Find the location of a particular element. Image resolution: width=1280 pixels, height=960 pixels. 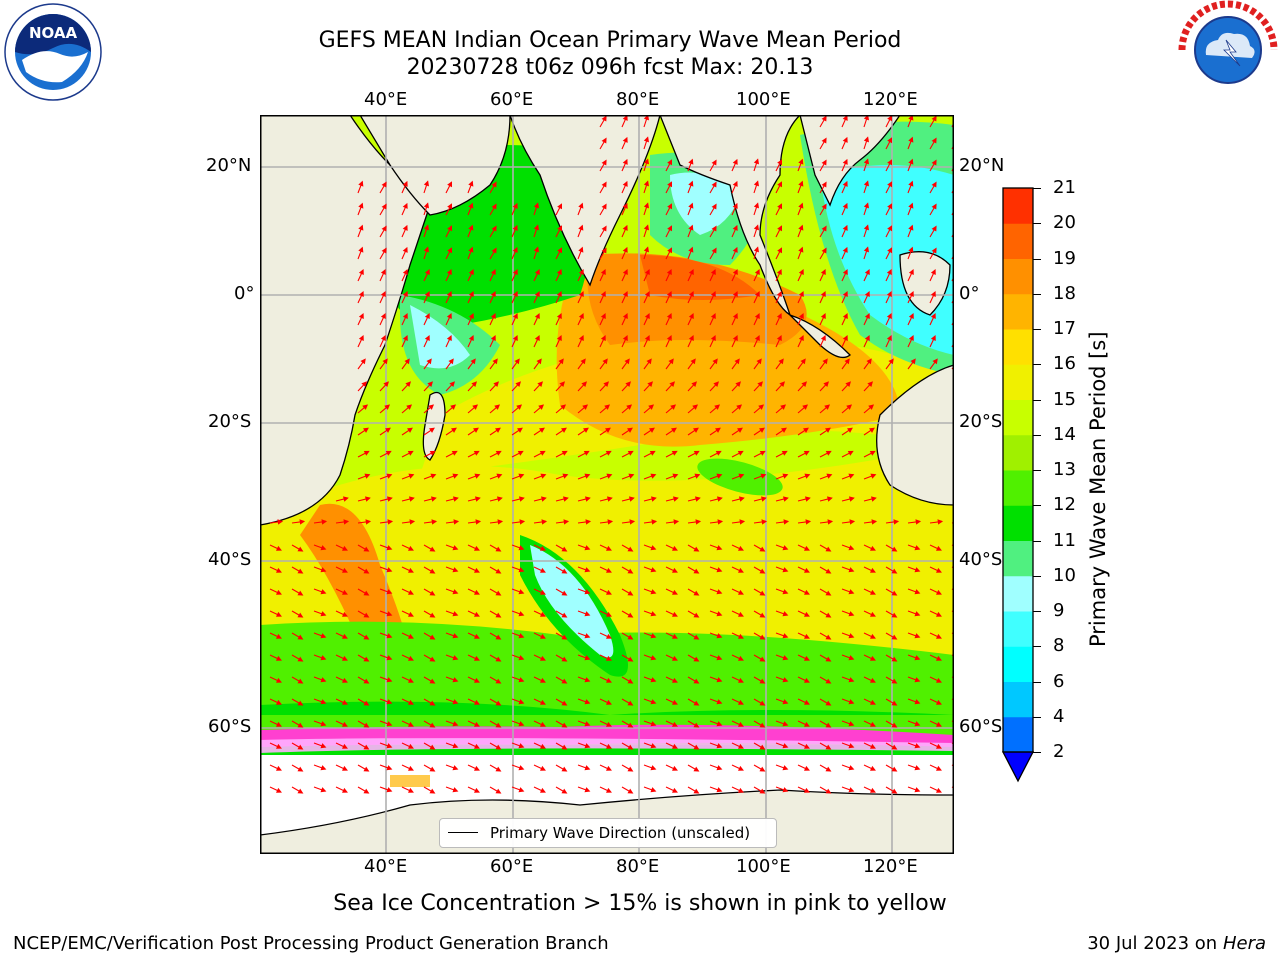

lat-tick-left-40s: 40°S is located at coordinates (230, 559).